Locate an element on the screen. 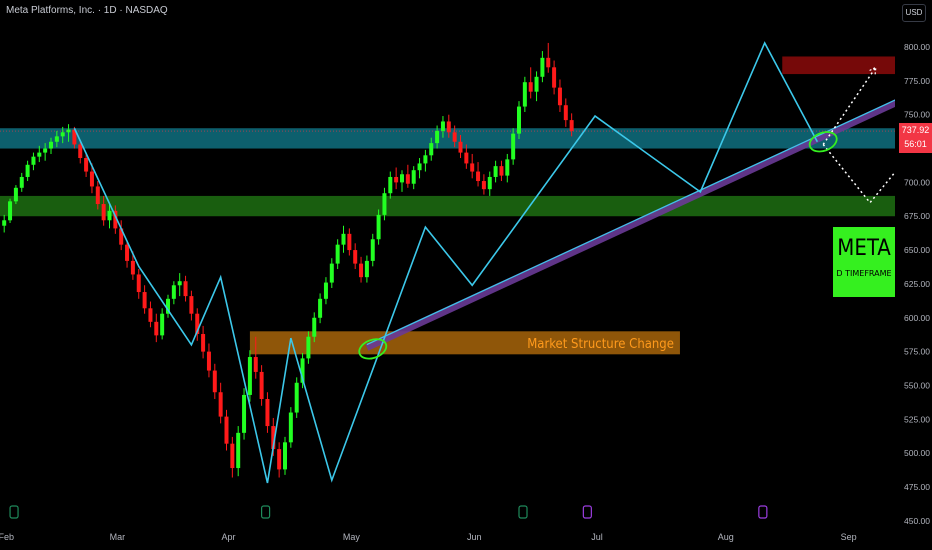 Image resolution: width=932 pixels, height=550 pixels. y-tick-label: 700.00 is located at coordinates (917, 182).